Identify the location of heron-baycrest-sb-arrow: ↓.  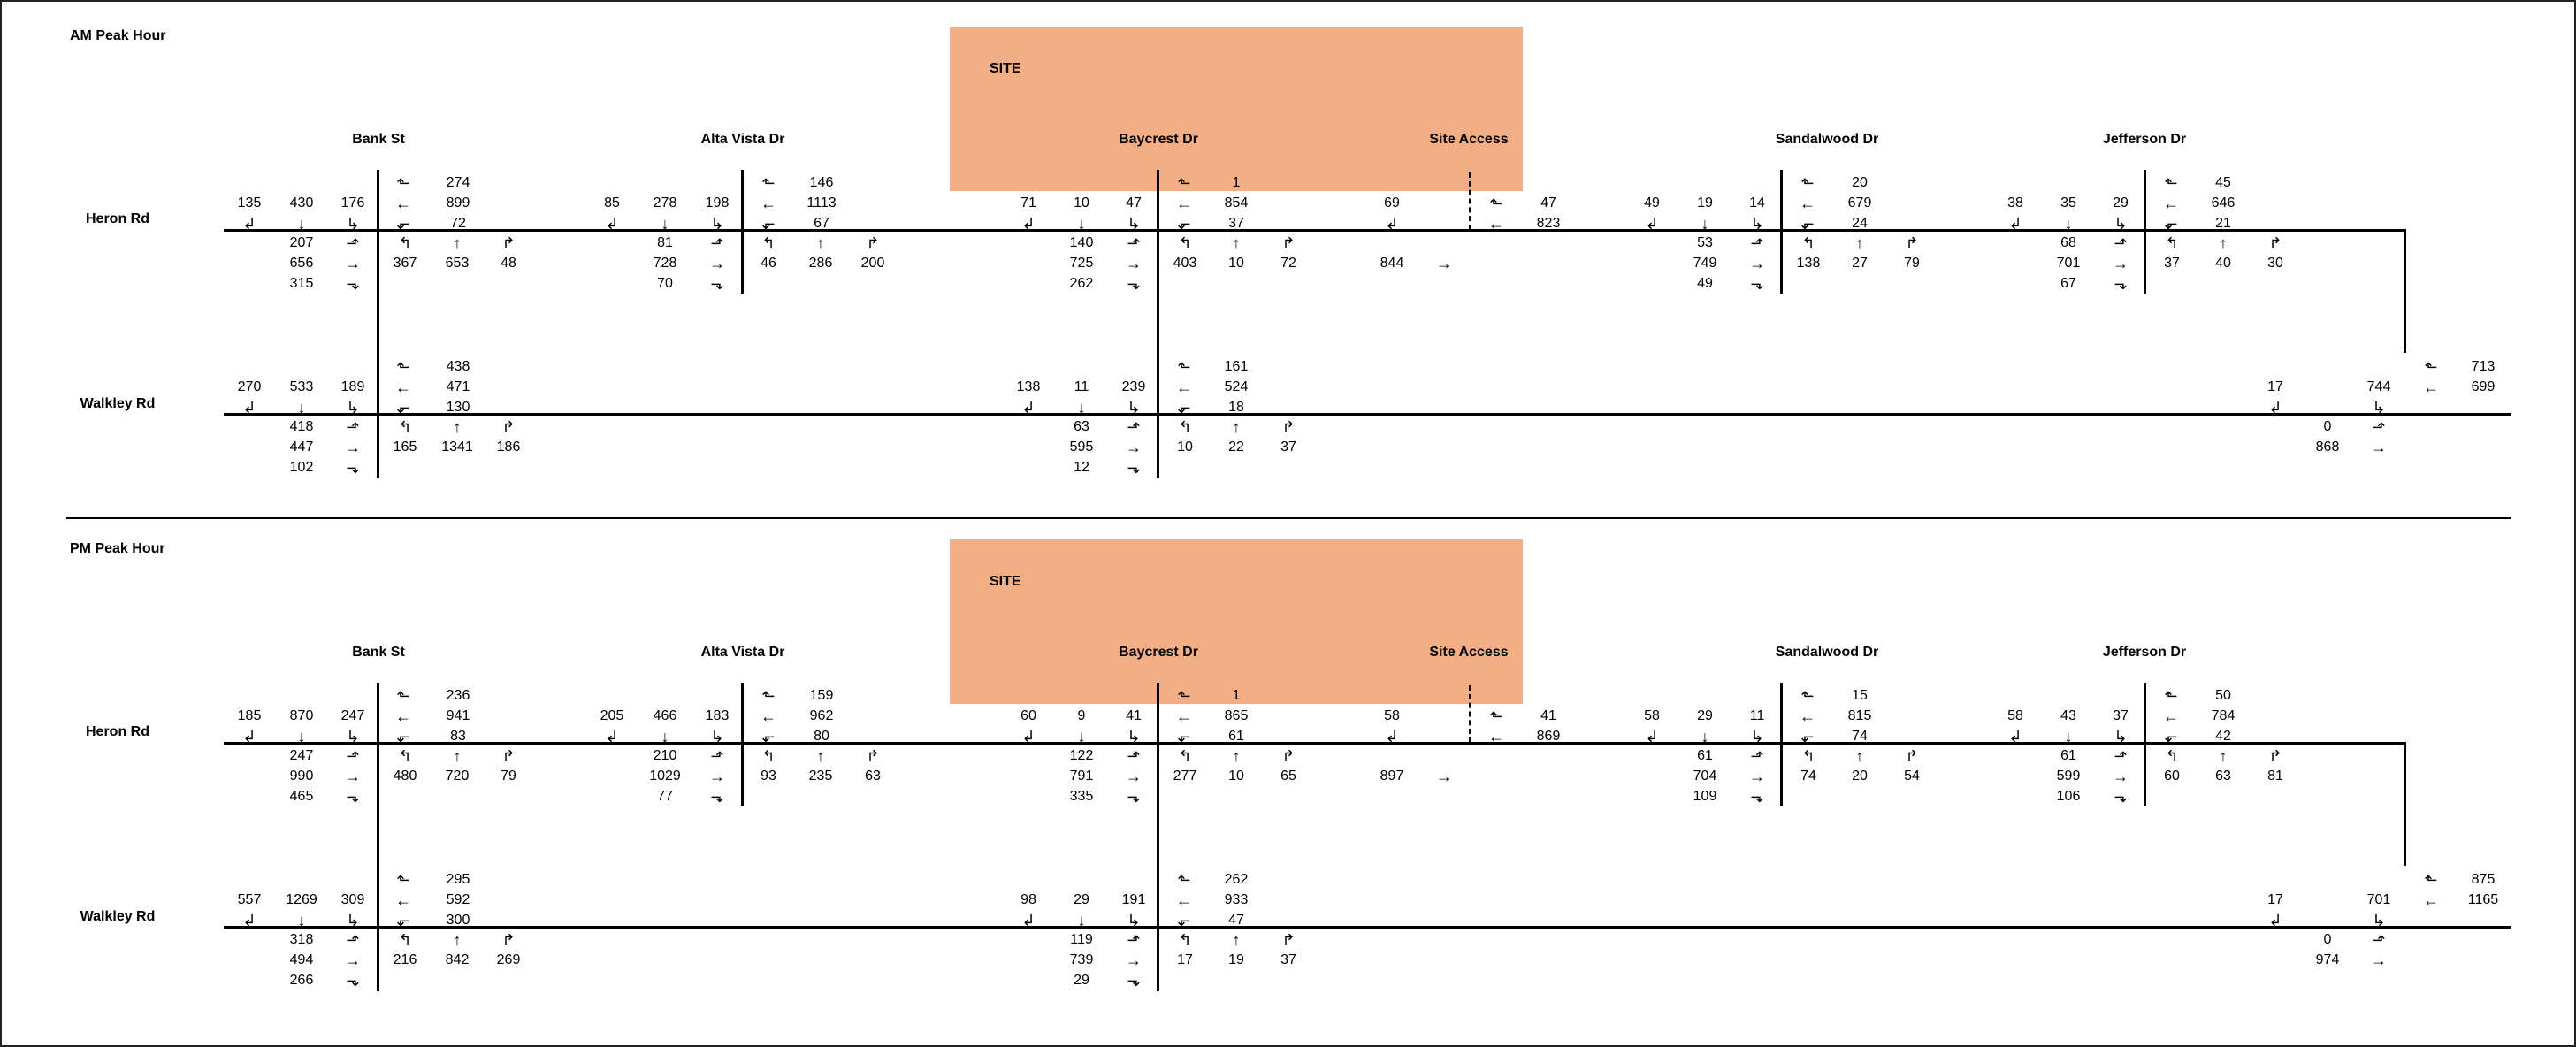
(1081, 224).